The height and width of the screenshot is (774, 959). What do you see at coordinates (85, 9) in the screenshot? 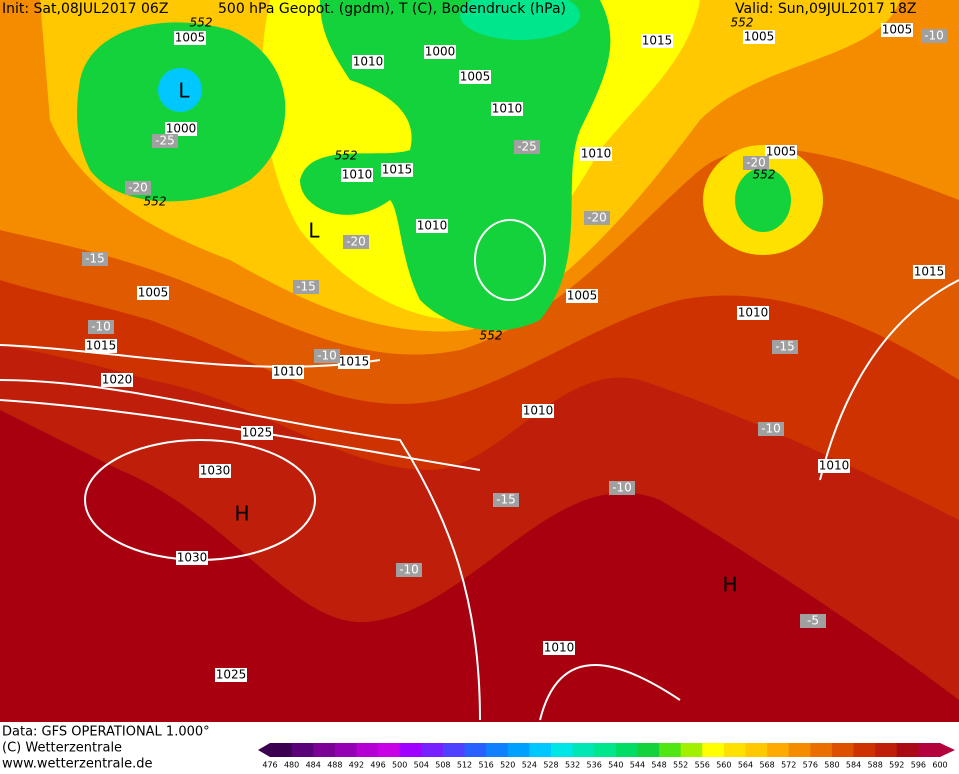
I see `init-time: Init: Sat,08JUL2017 06Z` at bounding box center [85, 9].